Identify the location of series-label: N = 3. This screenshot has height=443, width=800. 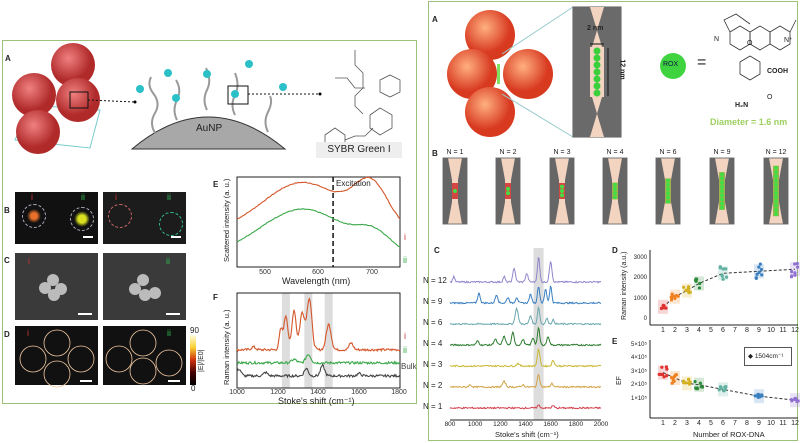
(433, 364).